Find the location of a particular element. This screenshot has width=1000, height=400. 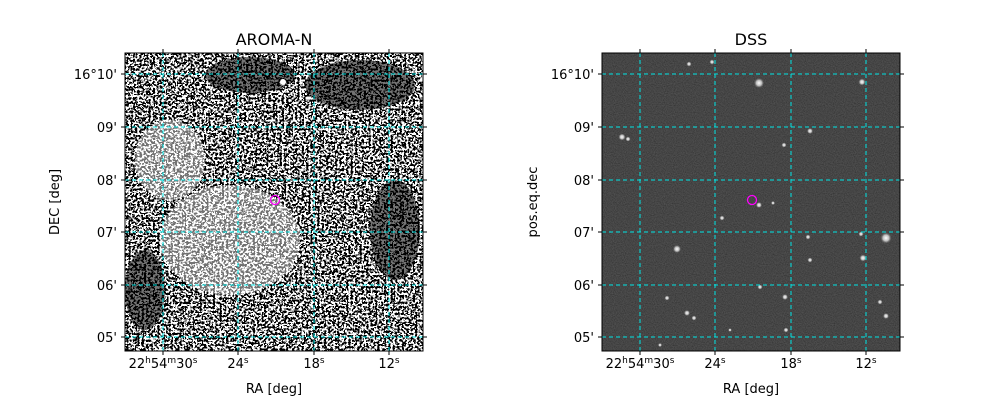

dss-y-axis-label: pos.eq.dec is located at coordinates (533, 202).